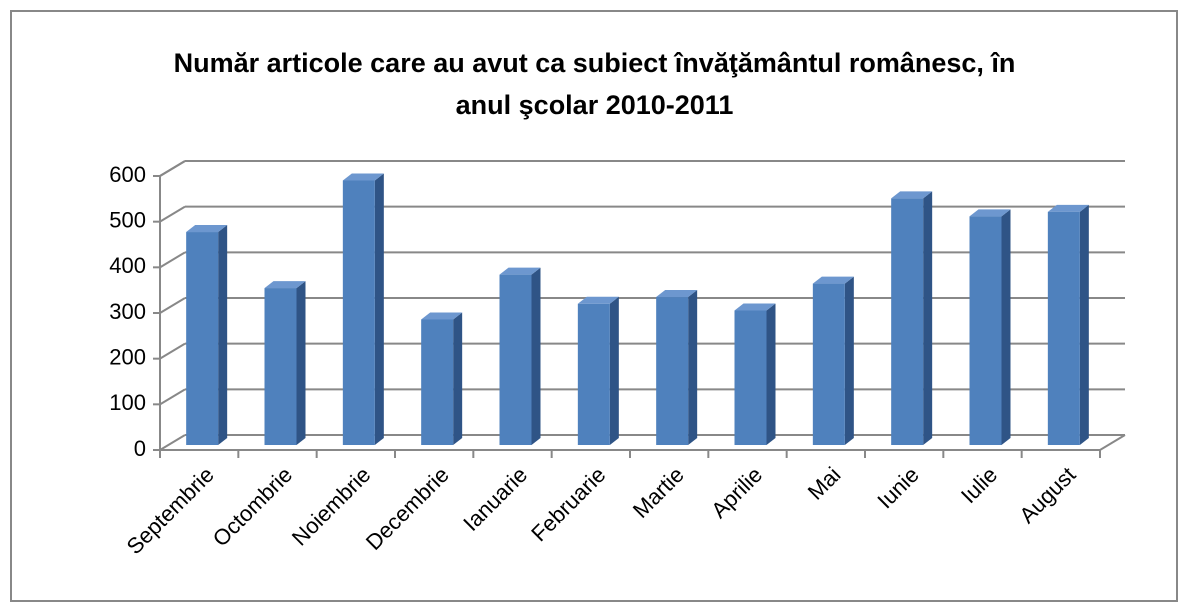 Image resolution: width=1189 pixels, height=612 pixels. I want to click on y-tick-label: 0, so click(140, 448).